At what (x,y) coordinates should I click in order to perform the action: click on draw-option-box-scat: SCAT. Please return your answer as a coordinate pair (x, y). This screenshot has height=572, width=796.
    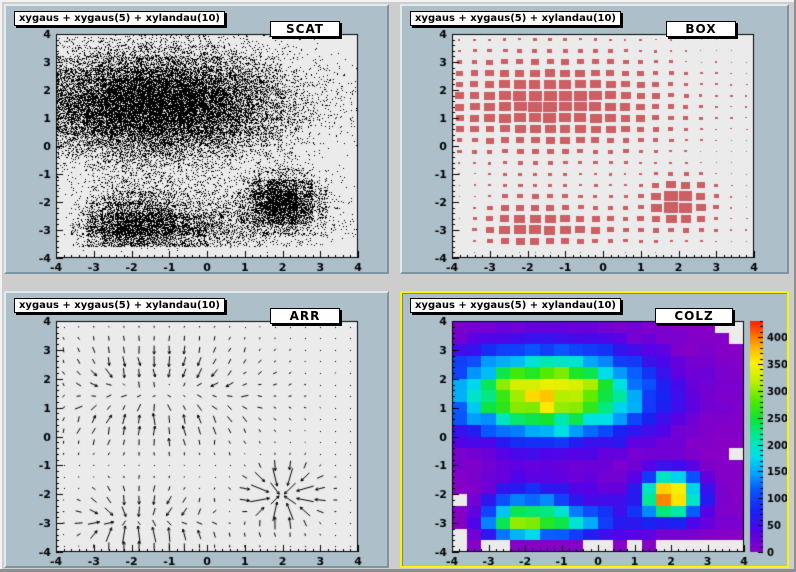
    Looking at the image, I should click on (305, 29).